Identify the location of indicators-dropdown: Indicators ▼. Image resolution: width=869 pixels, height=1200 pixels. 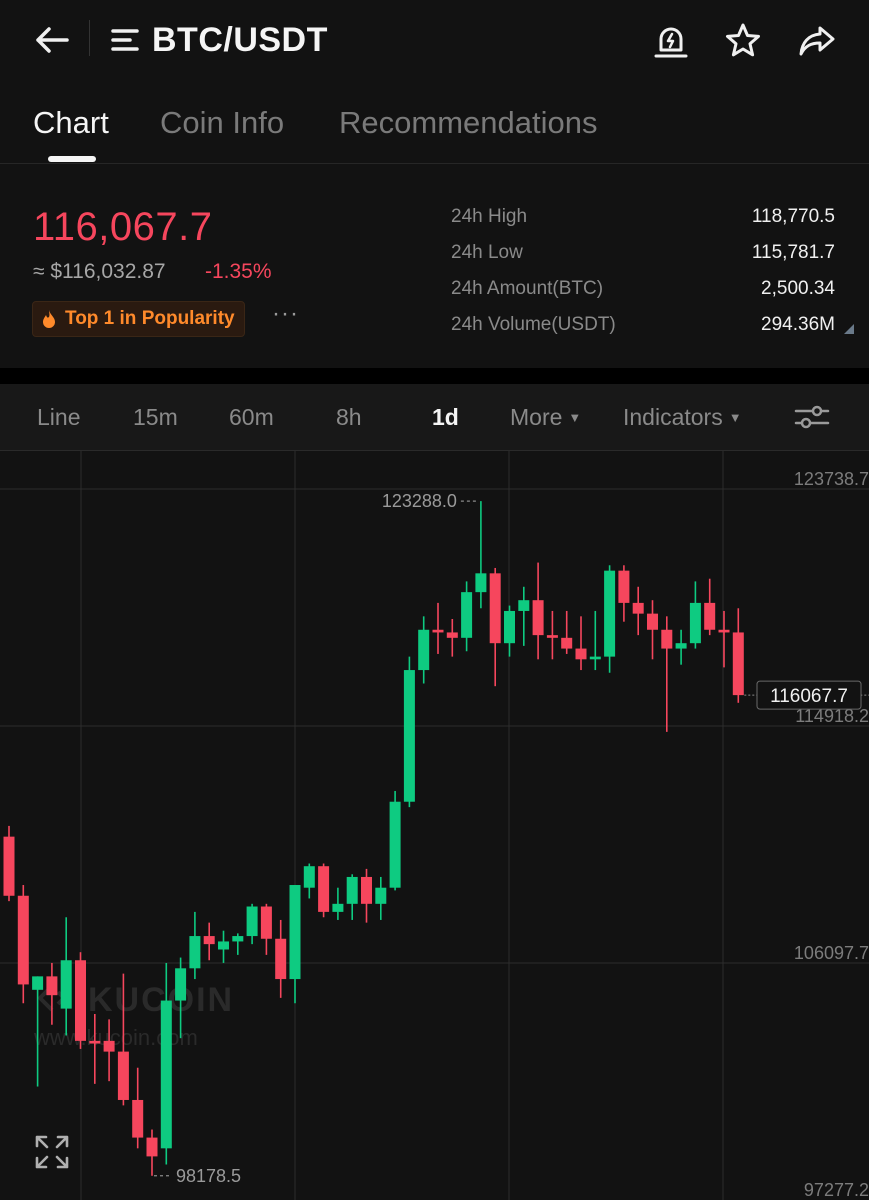
(682, 417).